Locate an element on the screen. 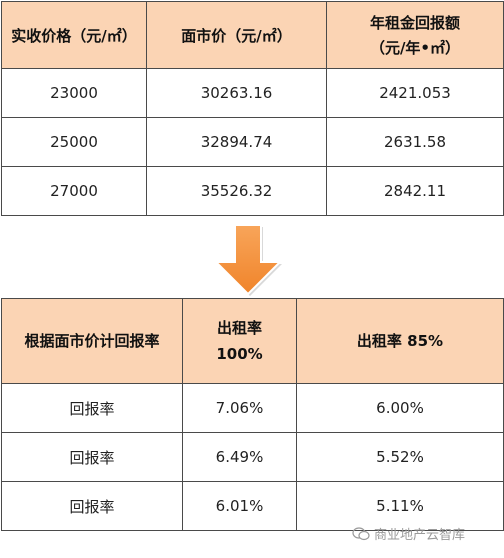 The image size is (504, 558). header-annual-rent: 年租金回报额 （元/年•㎡） is located at coordinates (415, 35).